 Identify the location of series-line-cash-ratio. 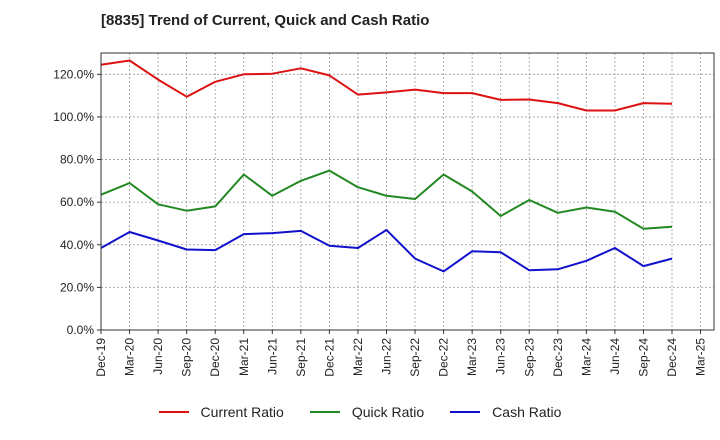
(386, 250).